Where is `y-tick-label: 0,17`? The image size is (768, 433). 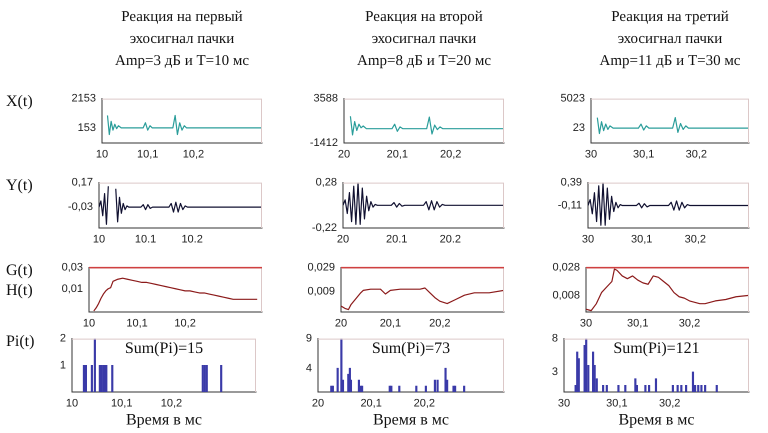 y-tick-label: 0,17 is located at coordinates (82, 182).